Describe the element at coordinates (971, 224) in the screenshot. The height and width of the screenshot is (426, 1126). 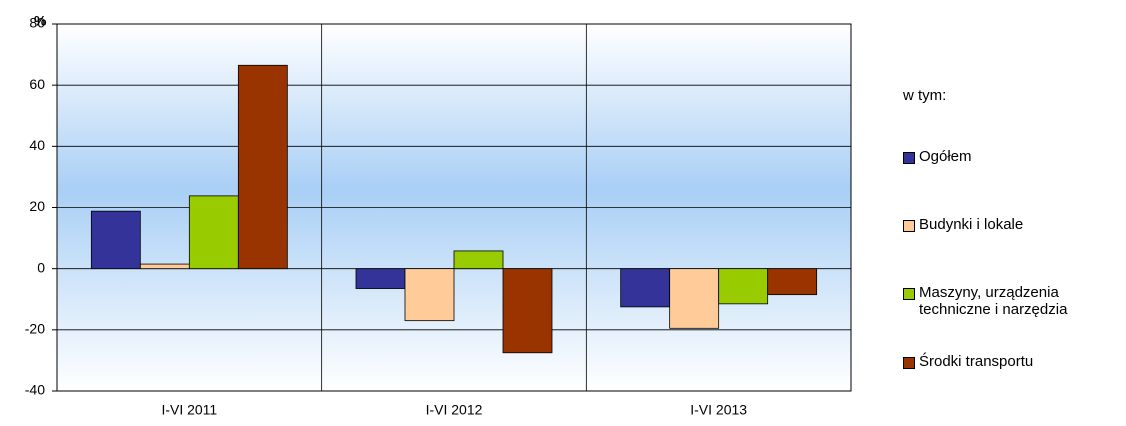
I see `legend-label: Budynki i lokale` at that location.